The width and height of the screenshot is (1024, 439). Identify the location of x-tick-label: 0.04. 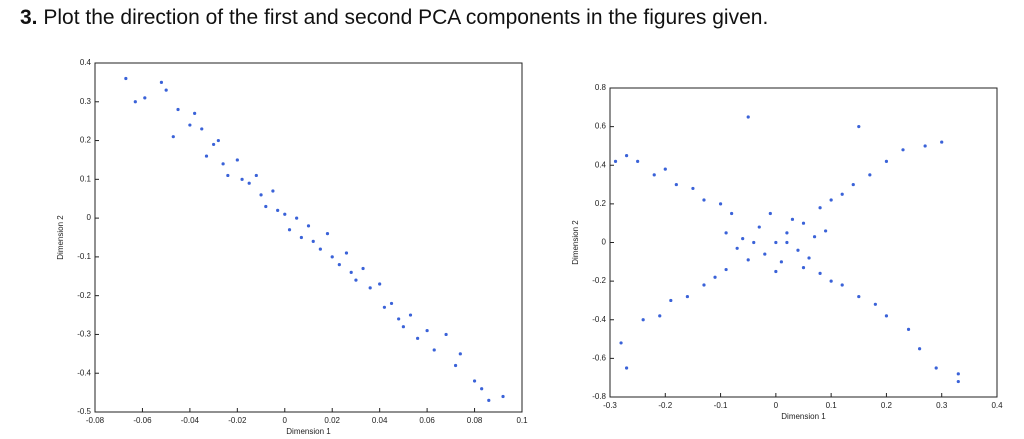
(380, 420).